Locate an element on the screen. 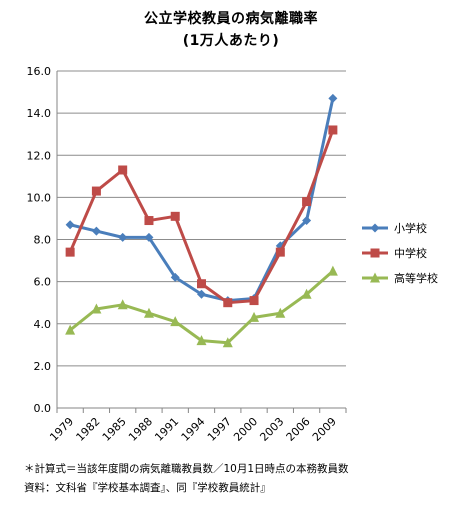  y-tick-label: 2.0 is located at coordinates (43, 366).